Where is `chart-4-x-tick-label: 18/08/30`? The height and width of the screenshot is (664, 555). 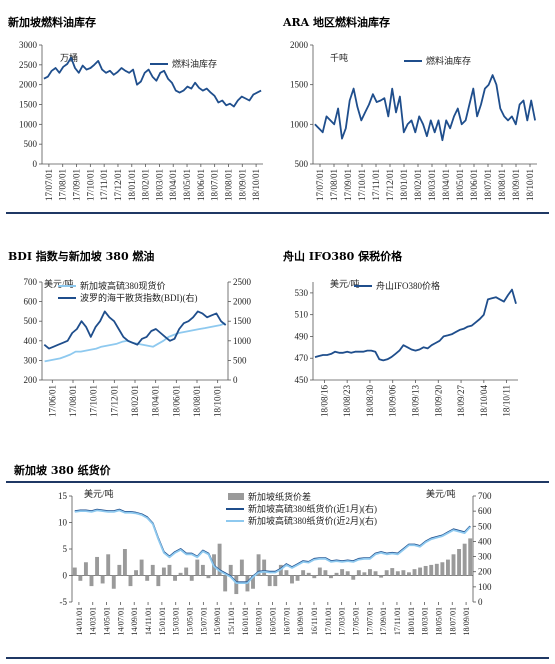 chart-4-x-tick-label: 18/08/30 is located at coordinates (370, 401).